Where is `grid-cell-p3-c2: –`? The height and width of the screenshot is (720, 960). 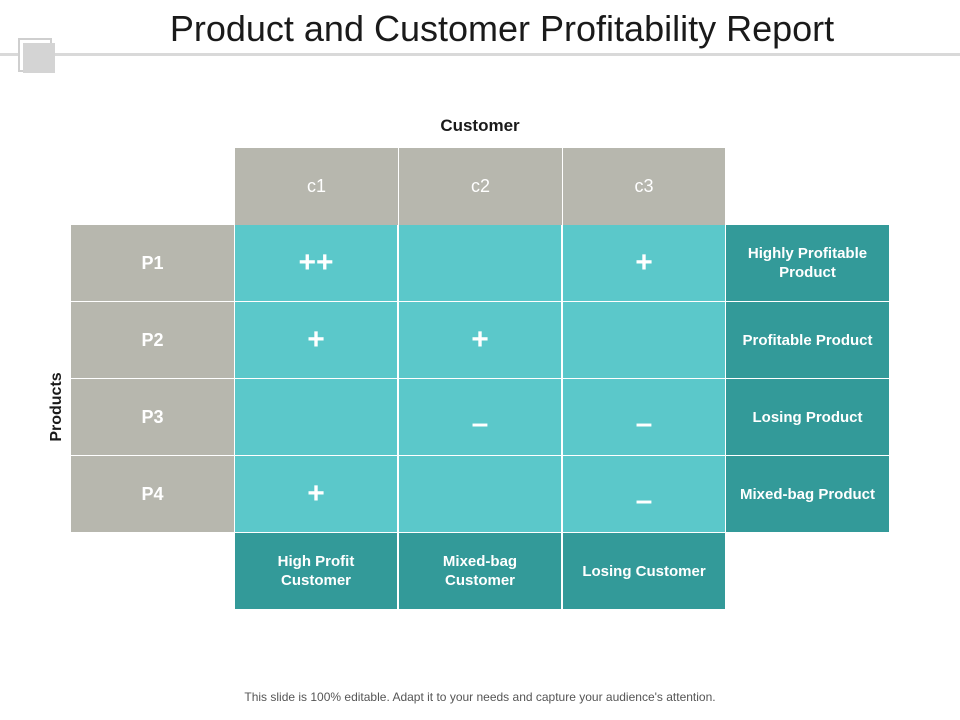 grid-cell-p3-c2: – is located at coordinates (480, 417).